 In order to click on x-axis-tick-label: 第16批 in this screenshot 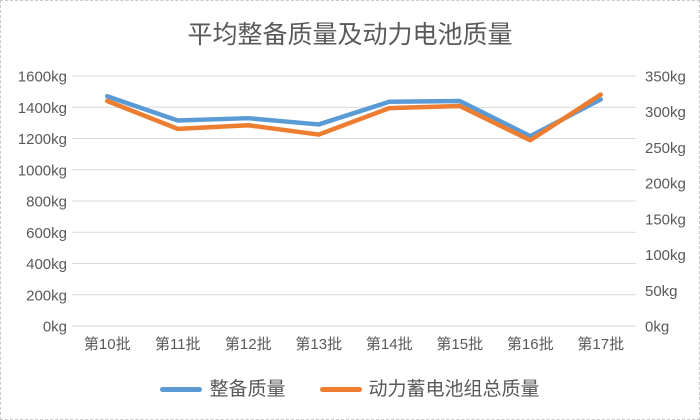, I will do `click(530, 344)`.